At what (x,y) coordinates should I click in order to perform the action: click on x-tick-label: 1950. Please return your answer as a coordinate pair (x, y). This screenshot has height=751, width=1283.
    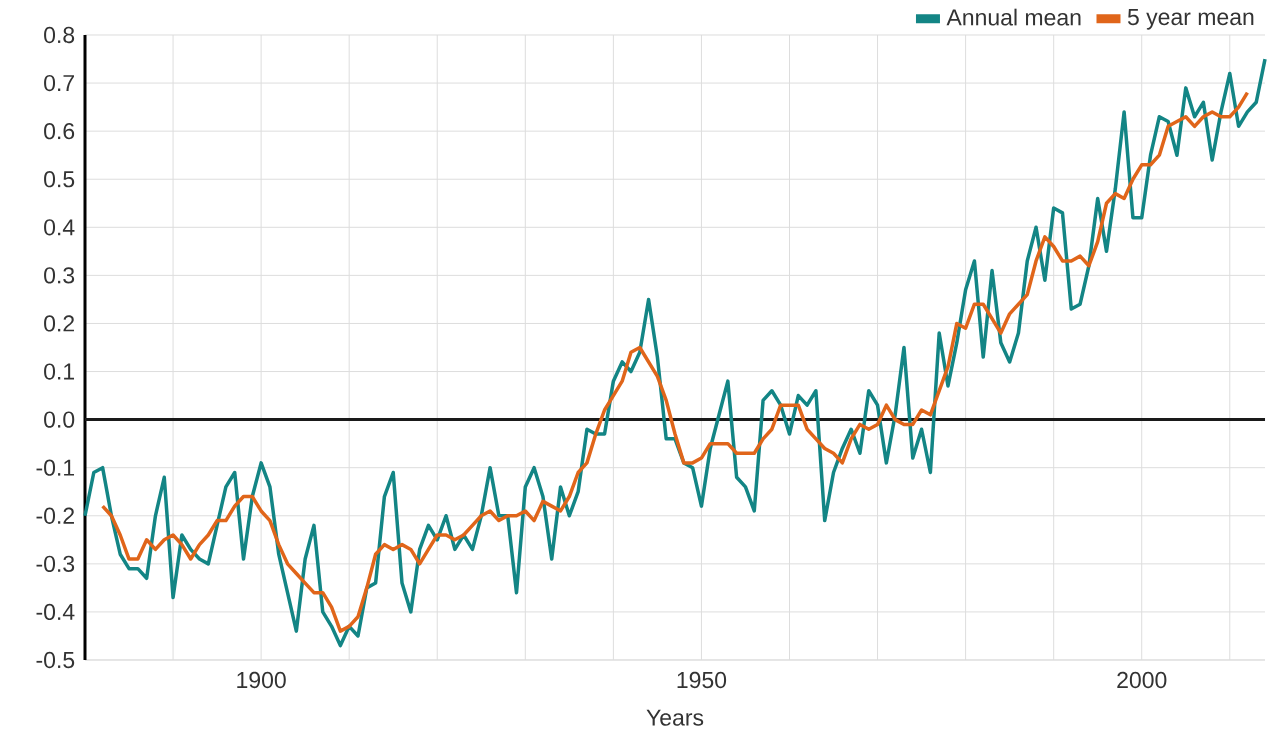
    Looking at the image, I should click on (702, 680).